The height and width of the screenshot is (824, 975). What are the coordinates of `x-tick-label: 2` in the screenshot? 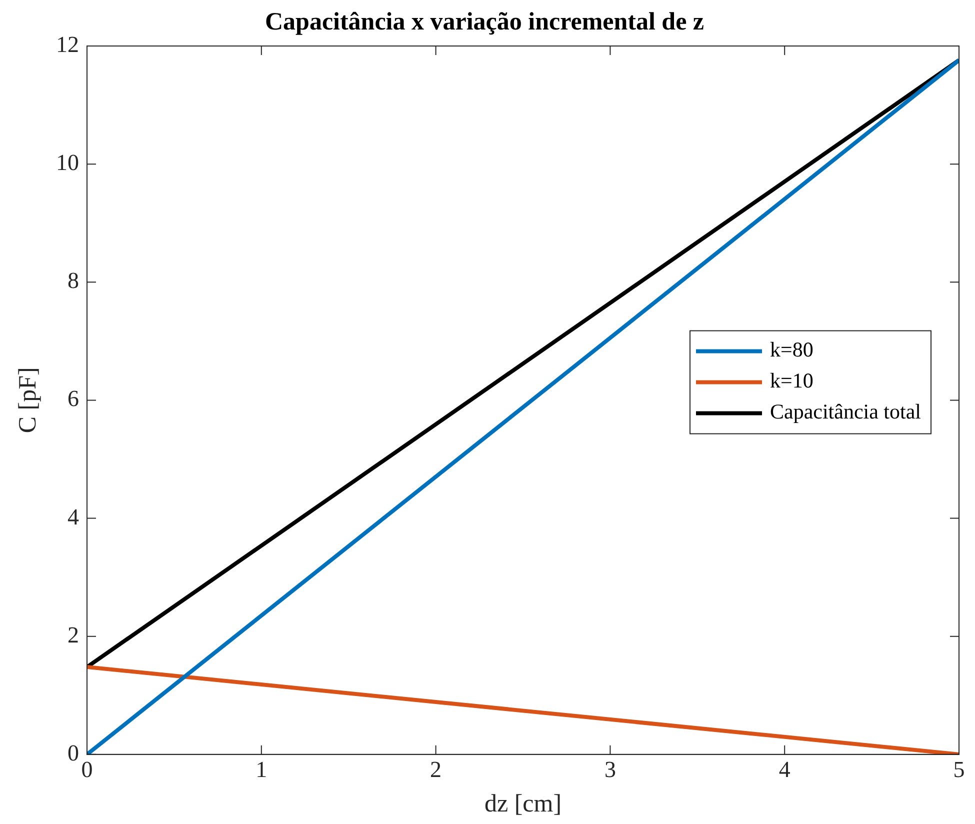 It's located at (436, 769).